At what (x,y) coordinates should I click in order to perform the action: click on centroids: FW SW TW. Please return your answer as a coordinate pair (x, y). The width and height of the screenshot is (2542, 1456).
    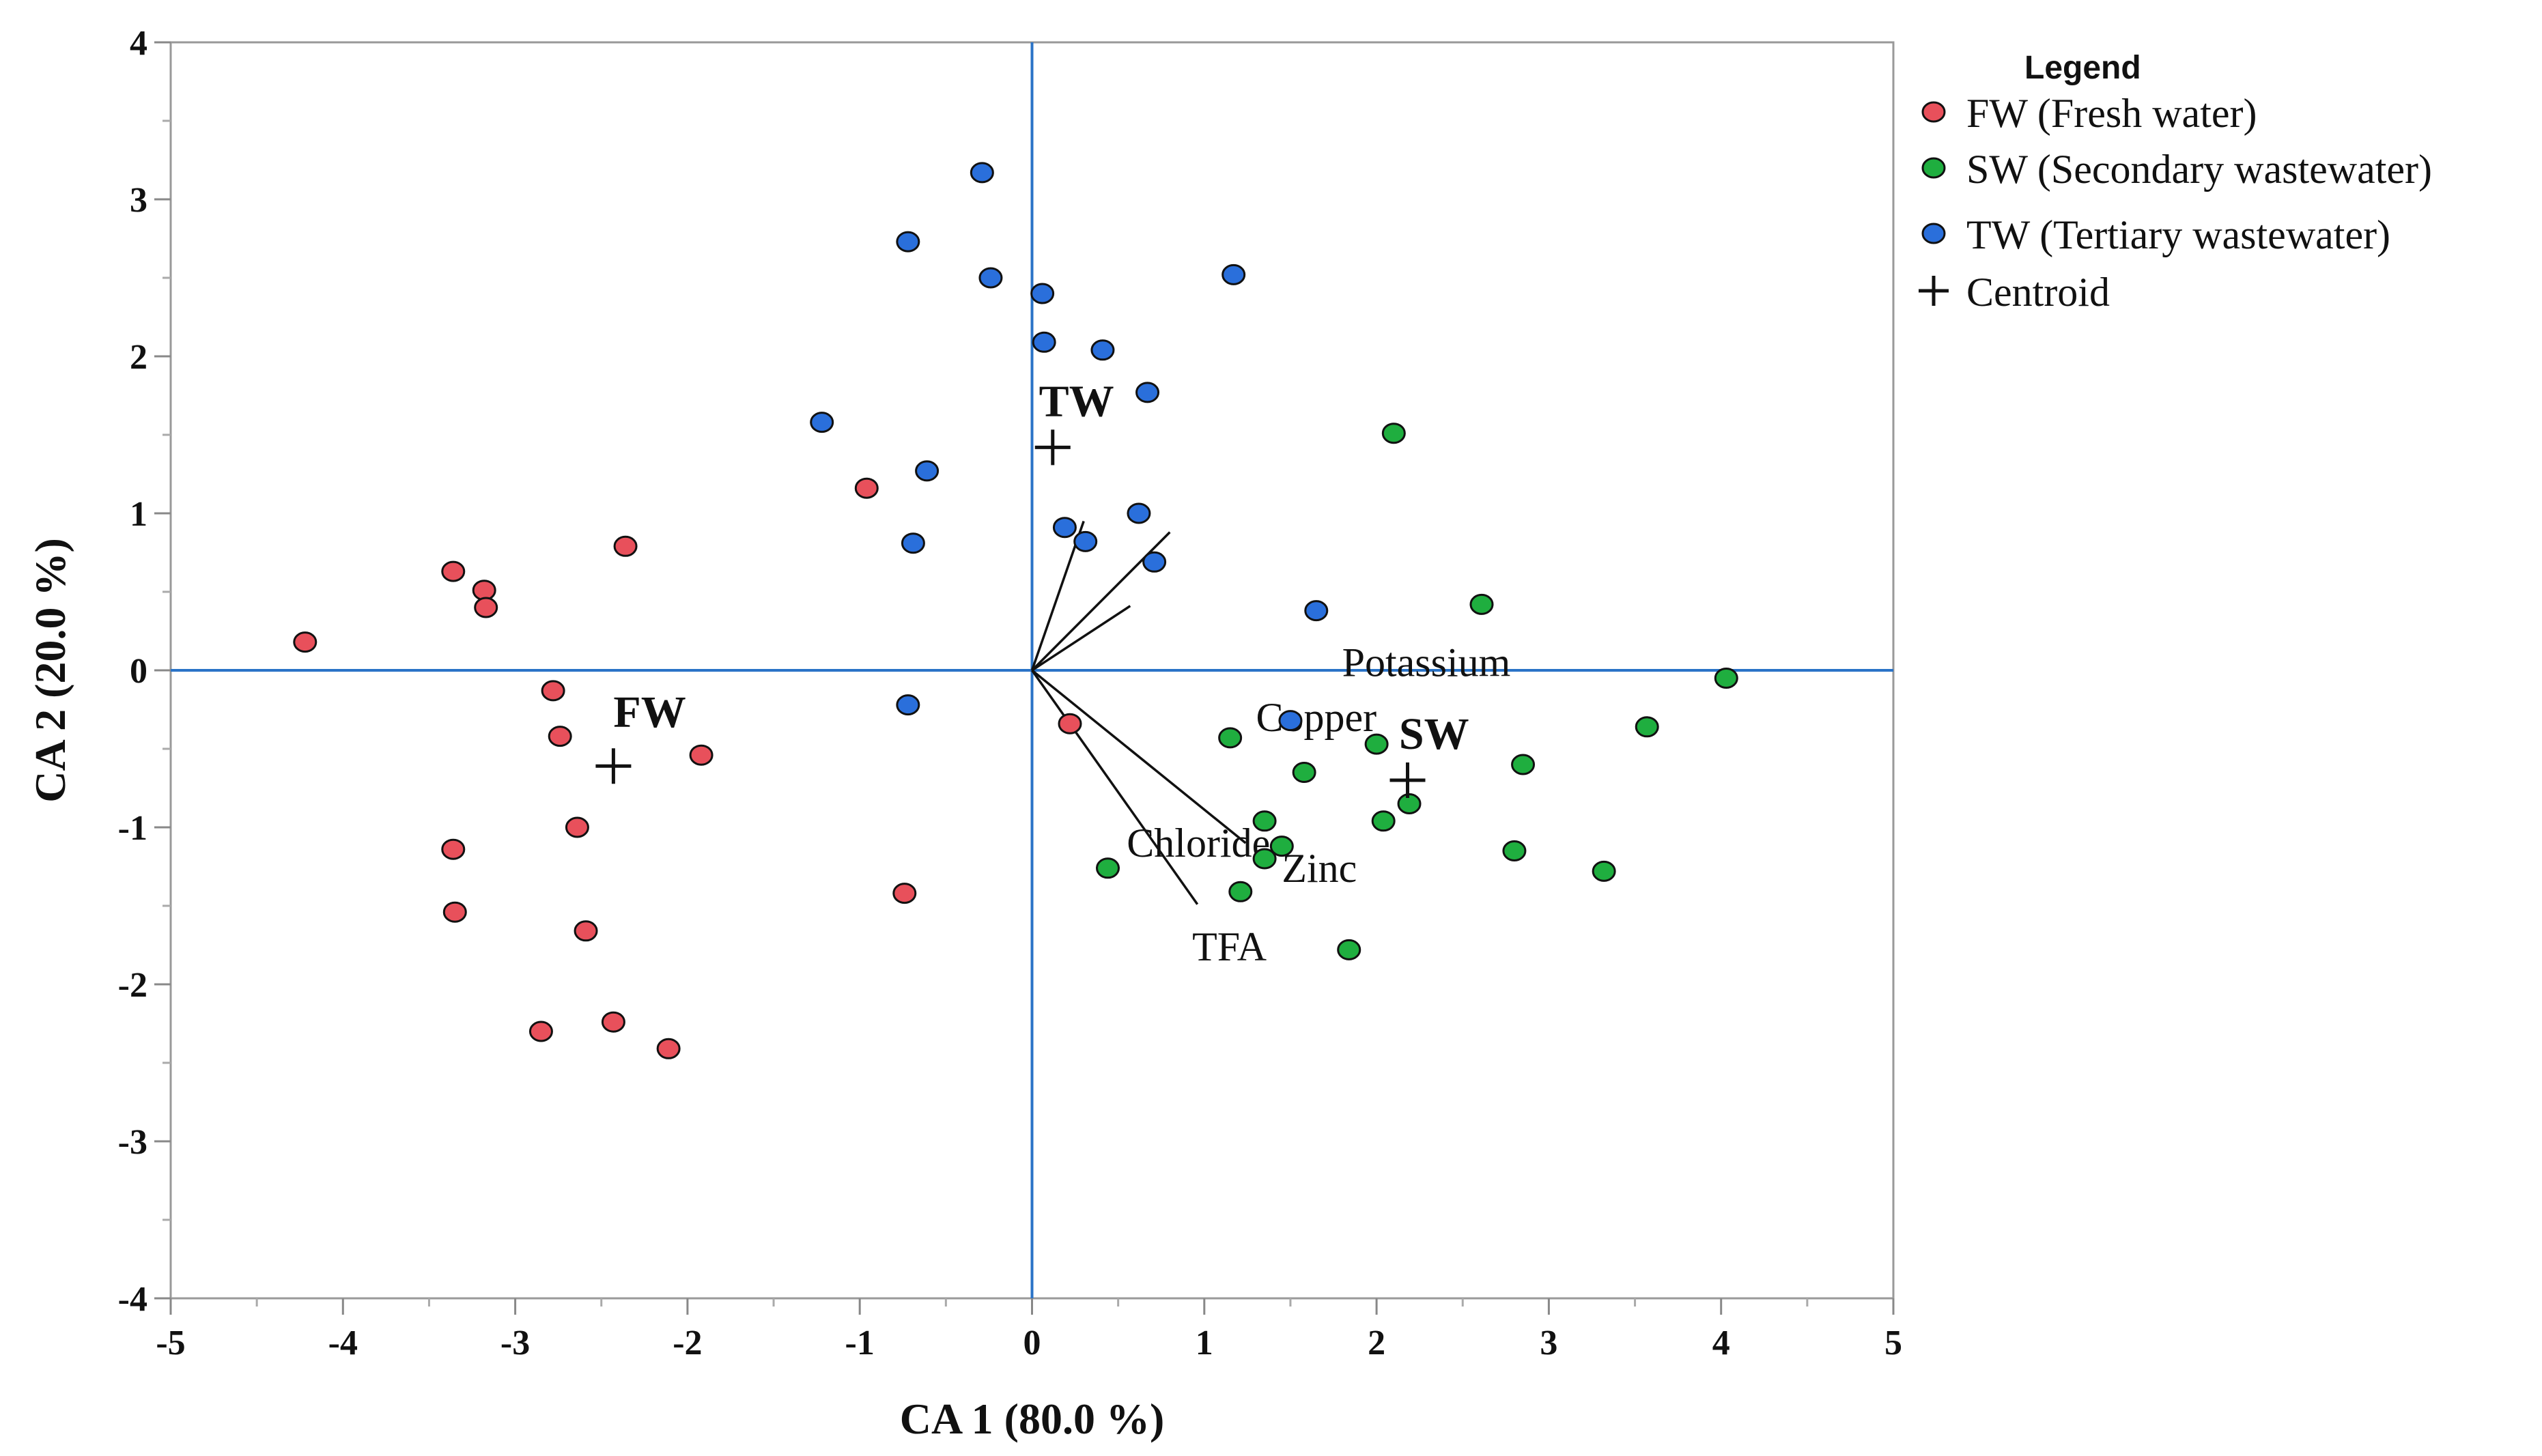
    Looking at the image, I should click on (1032, 587).